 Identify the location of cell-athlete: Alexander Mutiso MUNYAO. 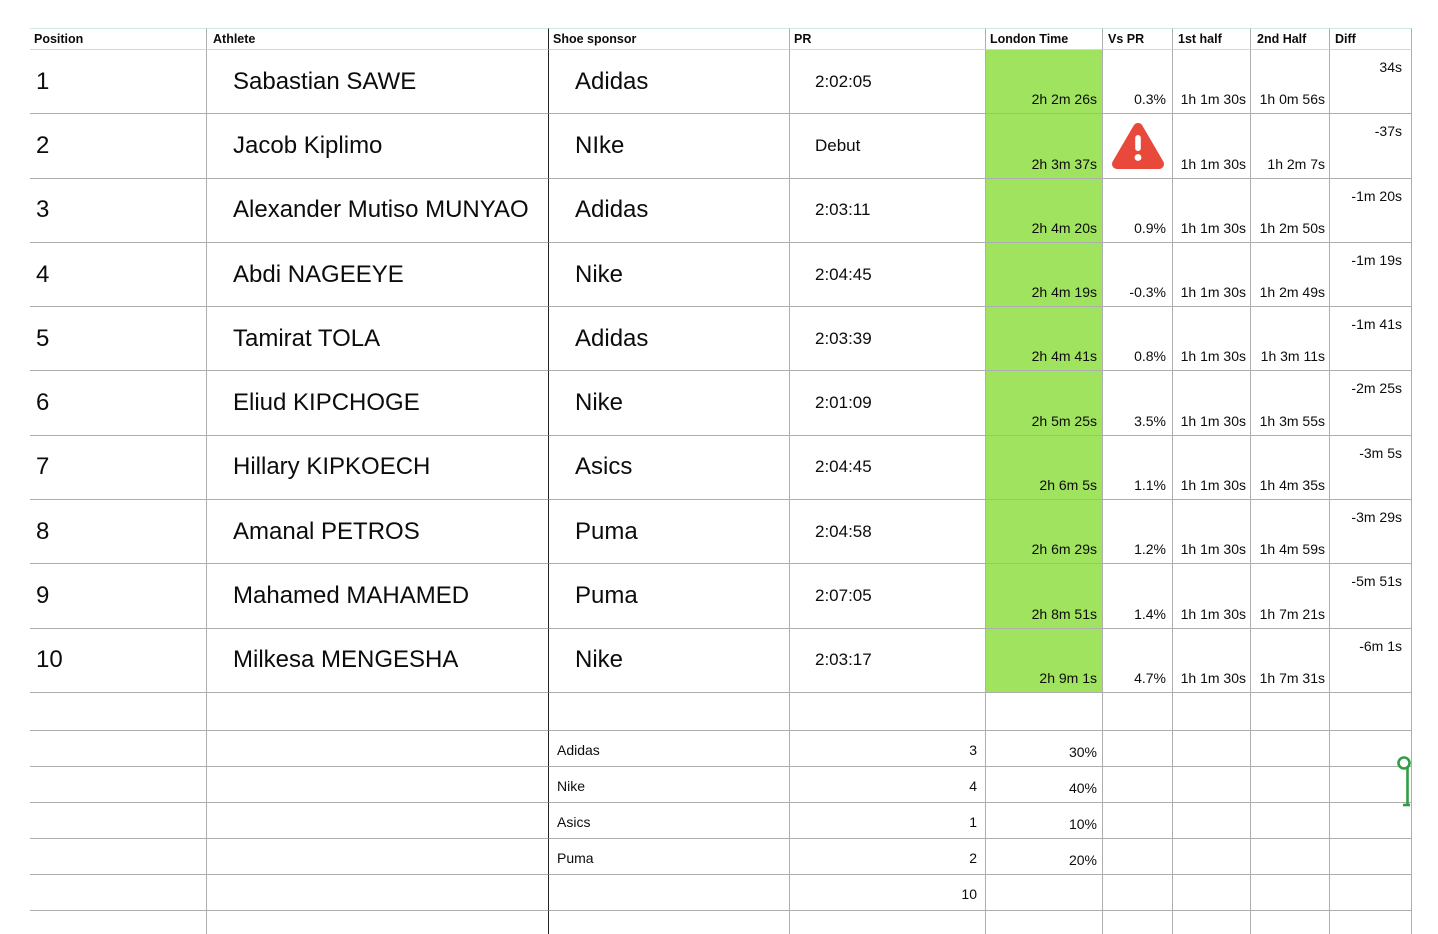
(378, 210).